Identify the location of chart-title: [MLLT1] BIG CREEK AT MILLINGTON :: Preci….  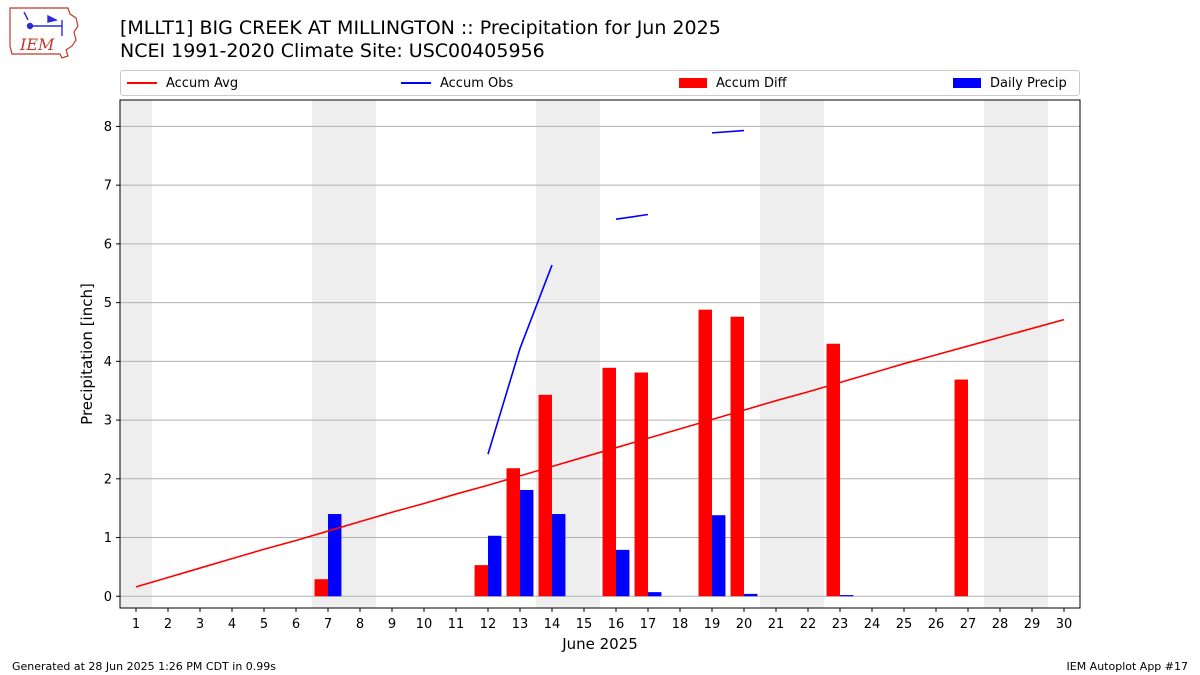
(420, 28).